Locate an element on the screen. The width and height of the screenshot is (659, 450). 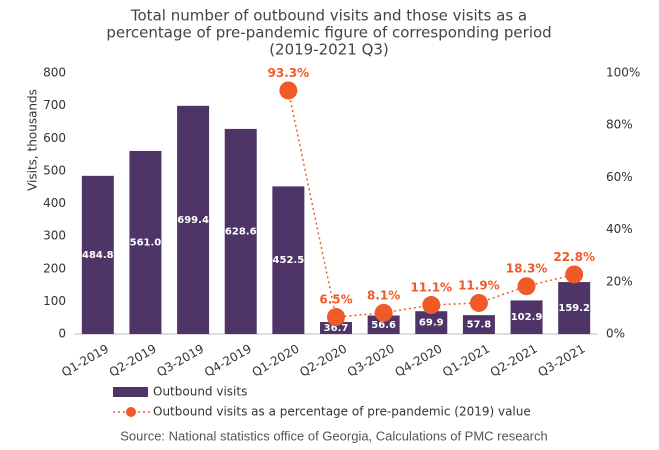
x-tick-label: Q2-2020 is located at coordinates (323, 361).